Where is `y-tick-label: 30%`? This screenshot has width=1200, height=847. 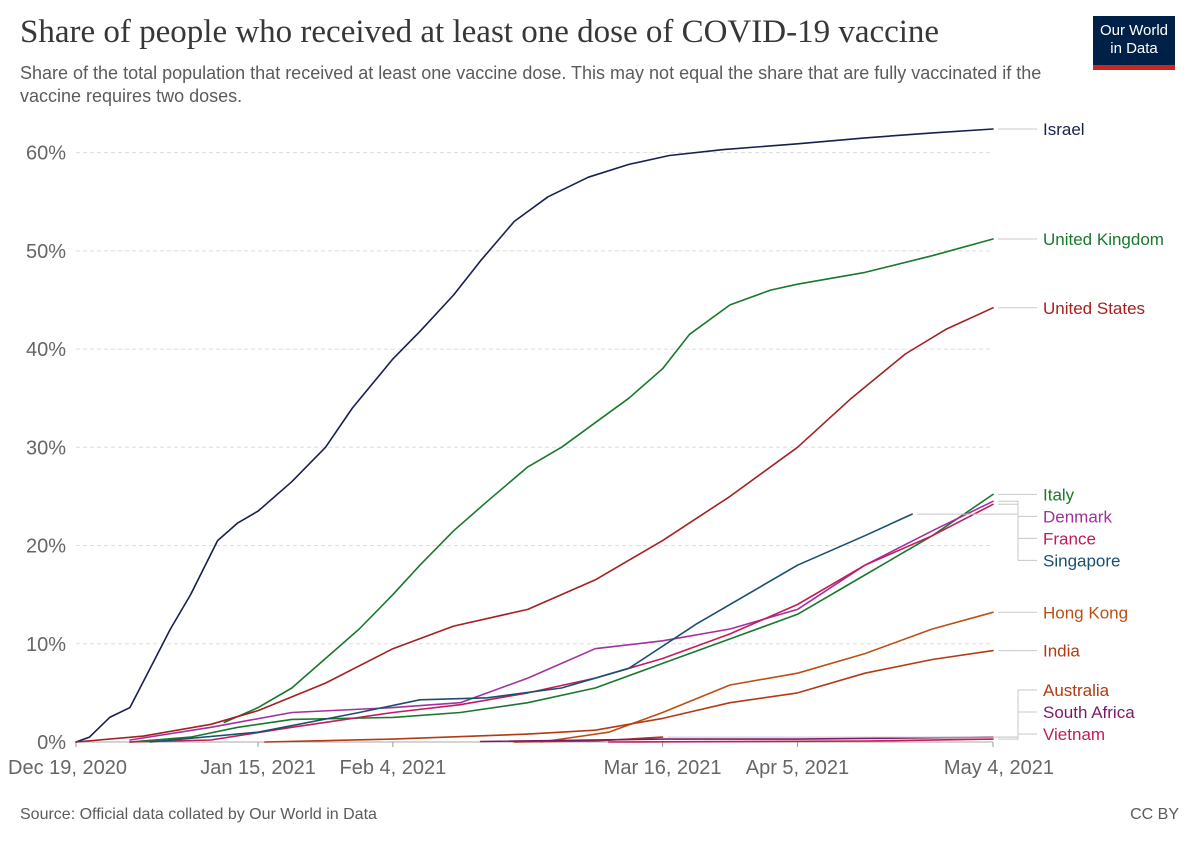 y-tick-label: 30% is located at coordinates (46, 448).